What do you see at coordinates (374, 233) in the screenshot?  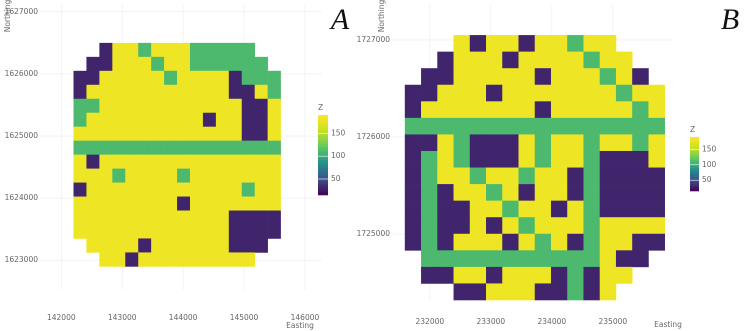 I see `y-tick-label: 1725000` at bounding box center [374, 233].